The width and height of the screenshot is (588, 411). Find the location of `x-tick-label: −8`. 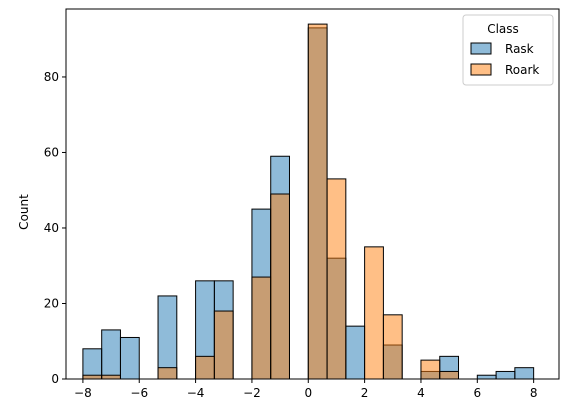

x-tick-label: −8 is located at coordinates (83, 393).